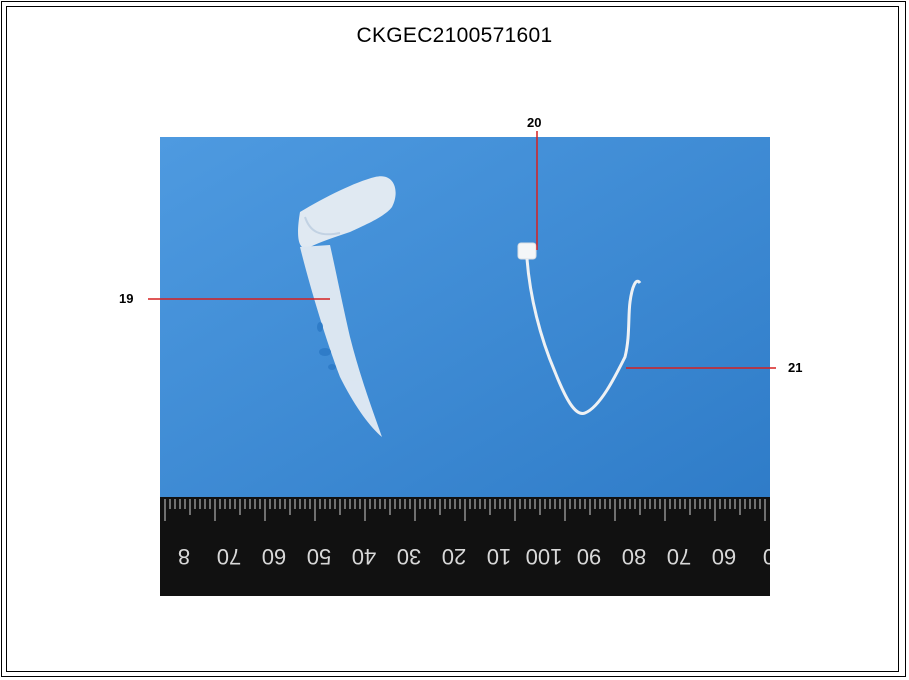 The width and height of the screenshot is (909, 680). What do you see at coordinates (795, 367) in the screenshot?
I see `callout-label-21: 21` at bounding box center [795, 367].